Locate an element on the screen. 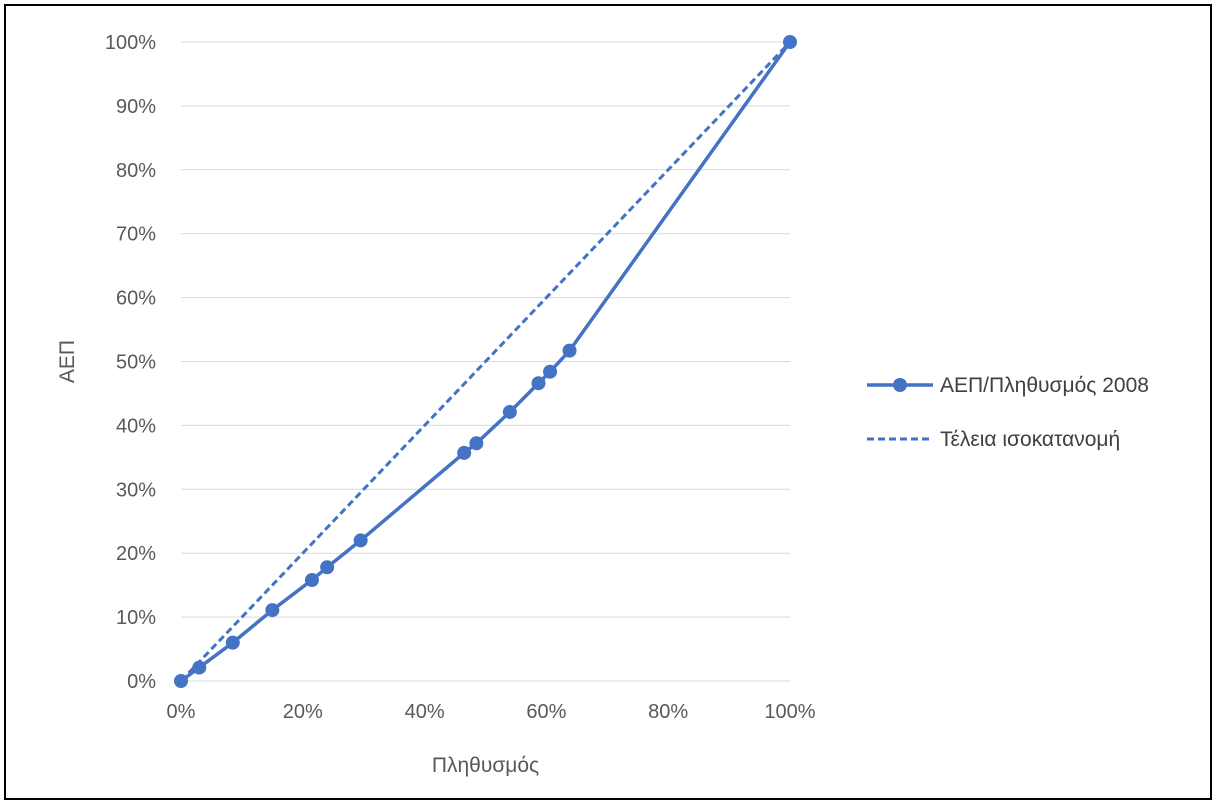 Image resolution: width=1218 pixels, height=806 pixels. y-axis-title: ΑΕΠ is located at coordinates (67, 361).